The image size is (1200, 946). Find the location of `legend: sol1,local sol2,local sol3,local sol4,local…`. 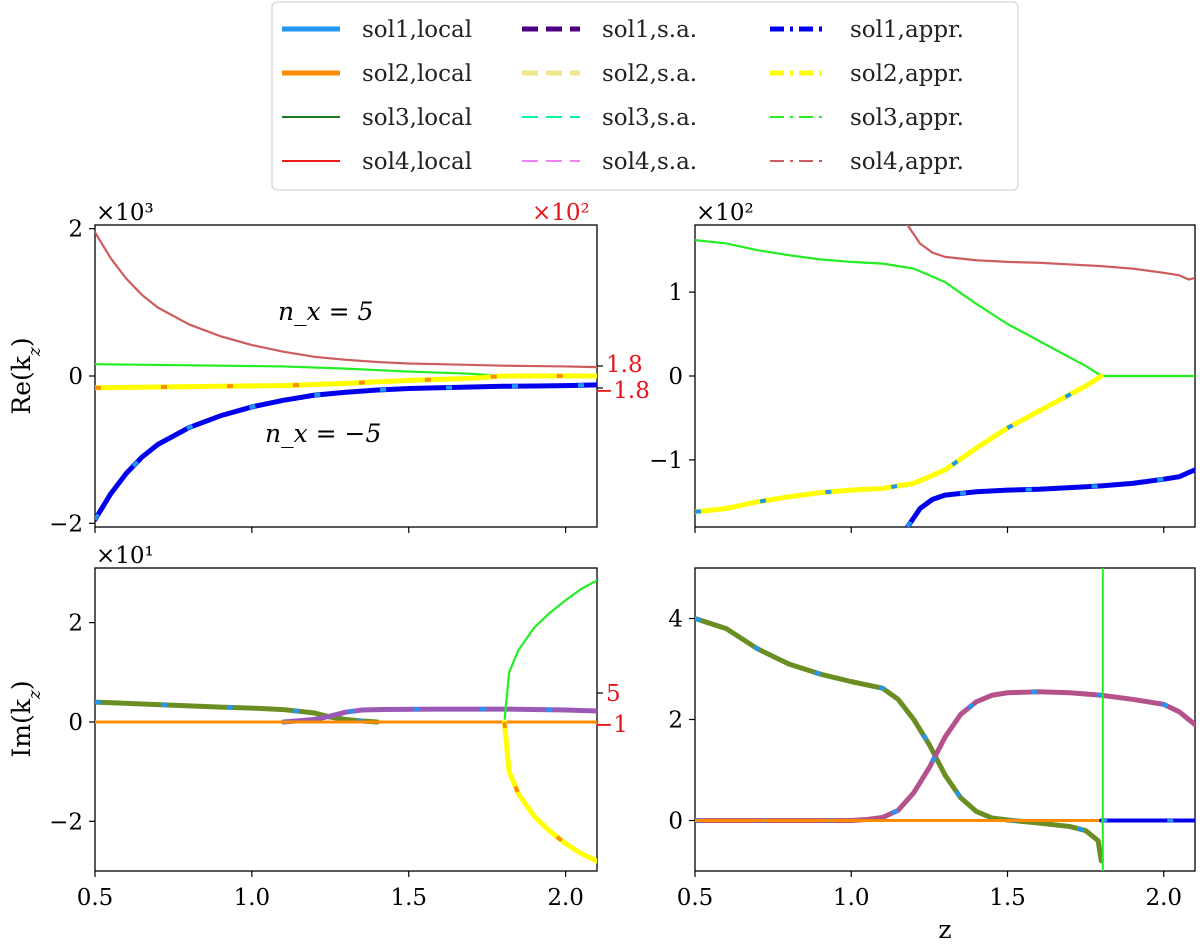

legend: sol1,local sol2,local sol3,local sol4,local… is located at coordinates (645, 96).